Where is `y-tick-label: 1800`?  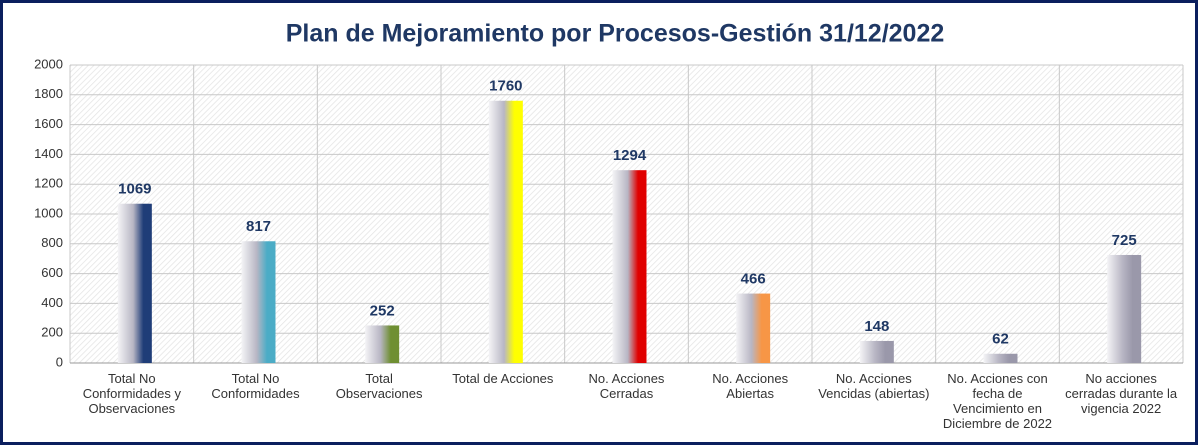 y-tick-label: 1800 is located at coordinates (48, 93).